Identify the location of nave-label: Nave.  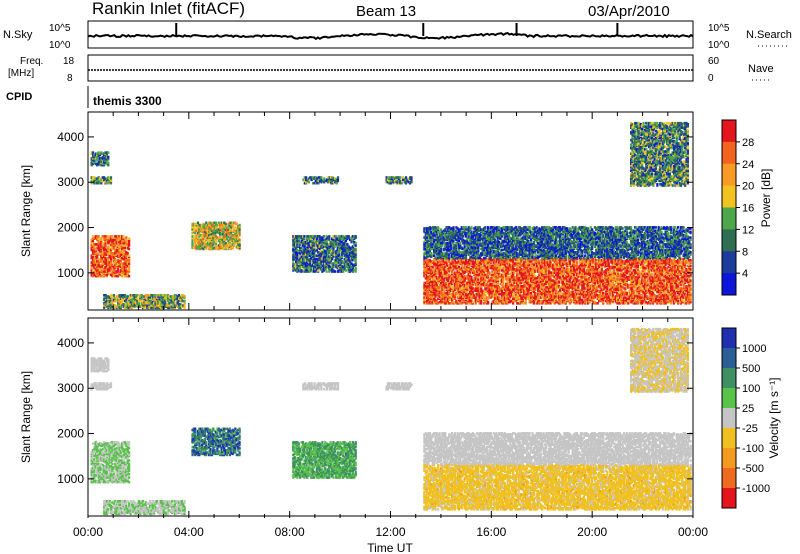
(761, 69).